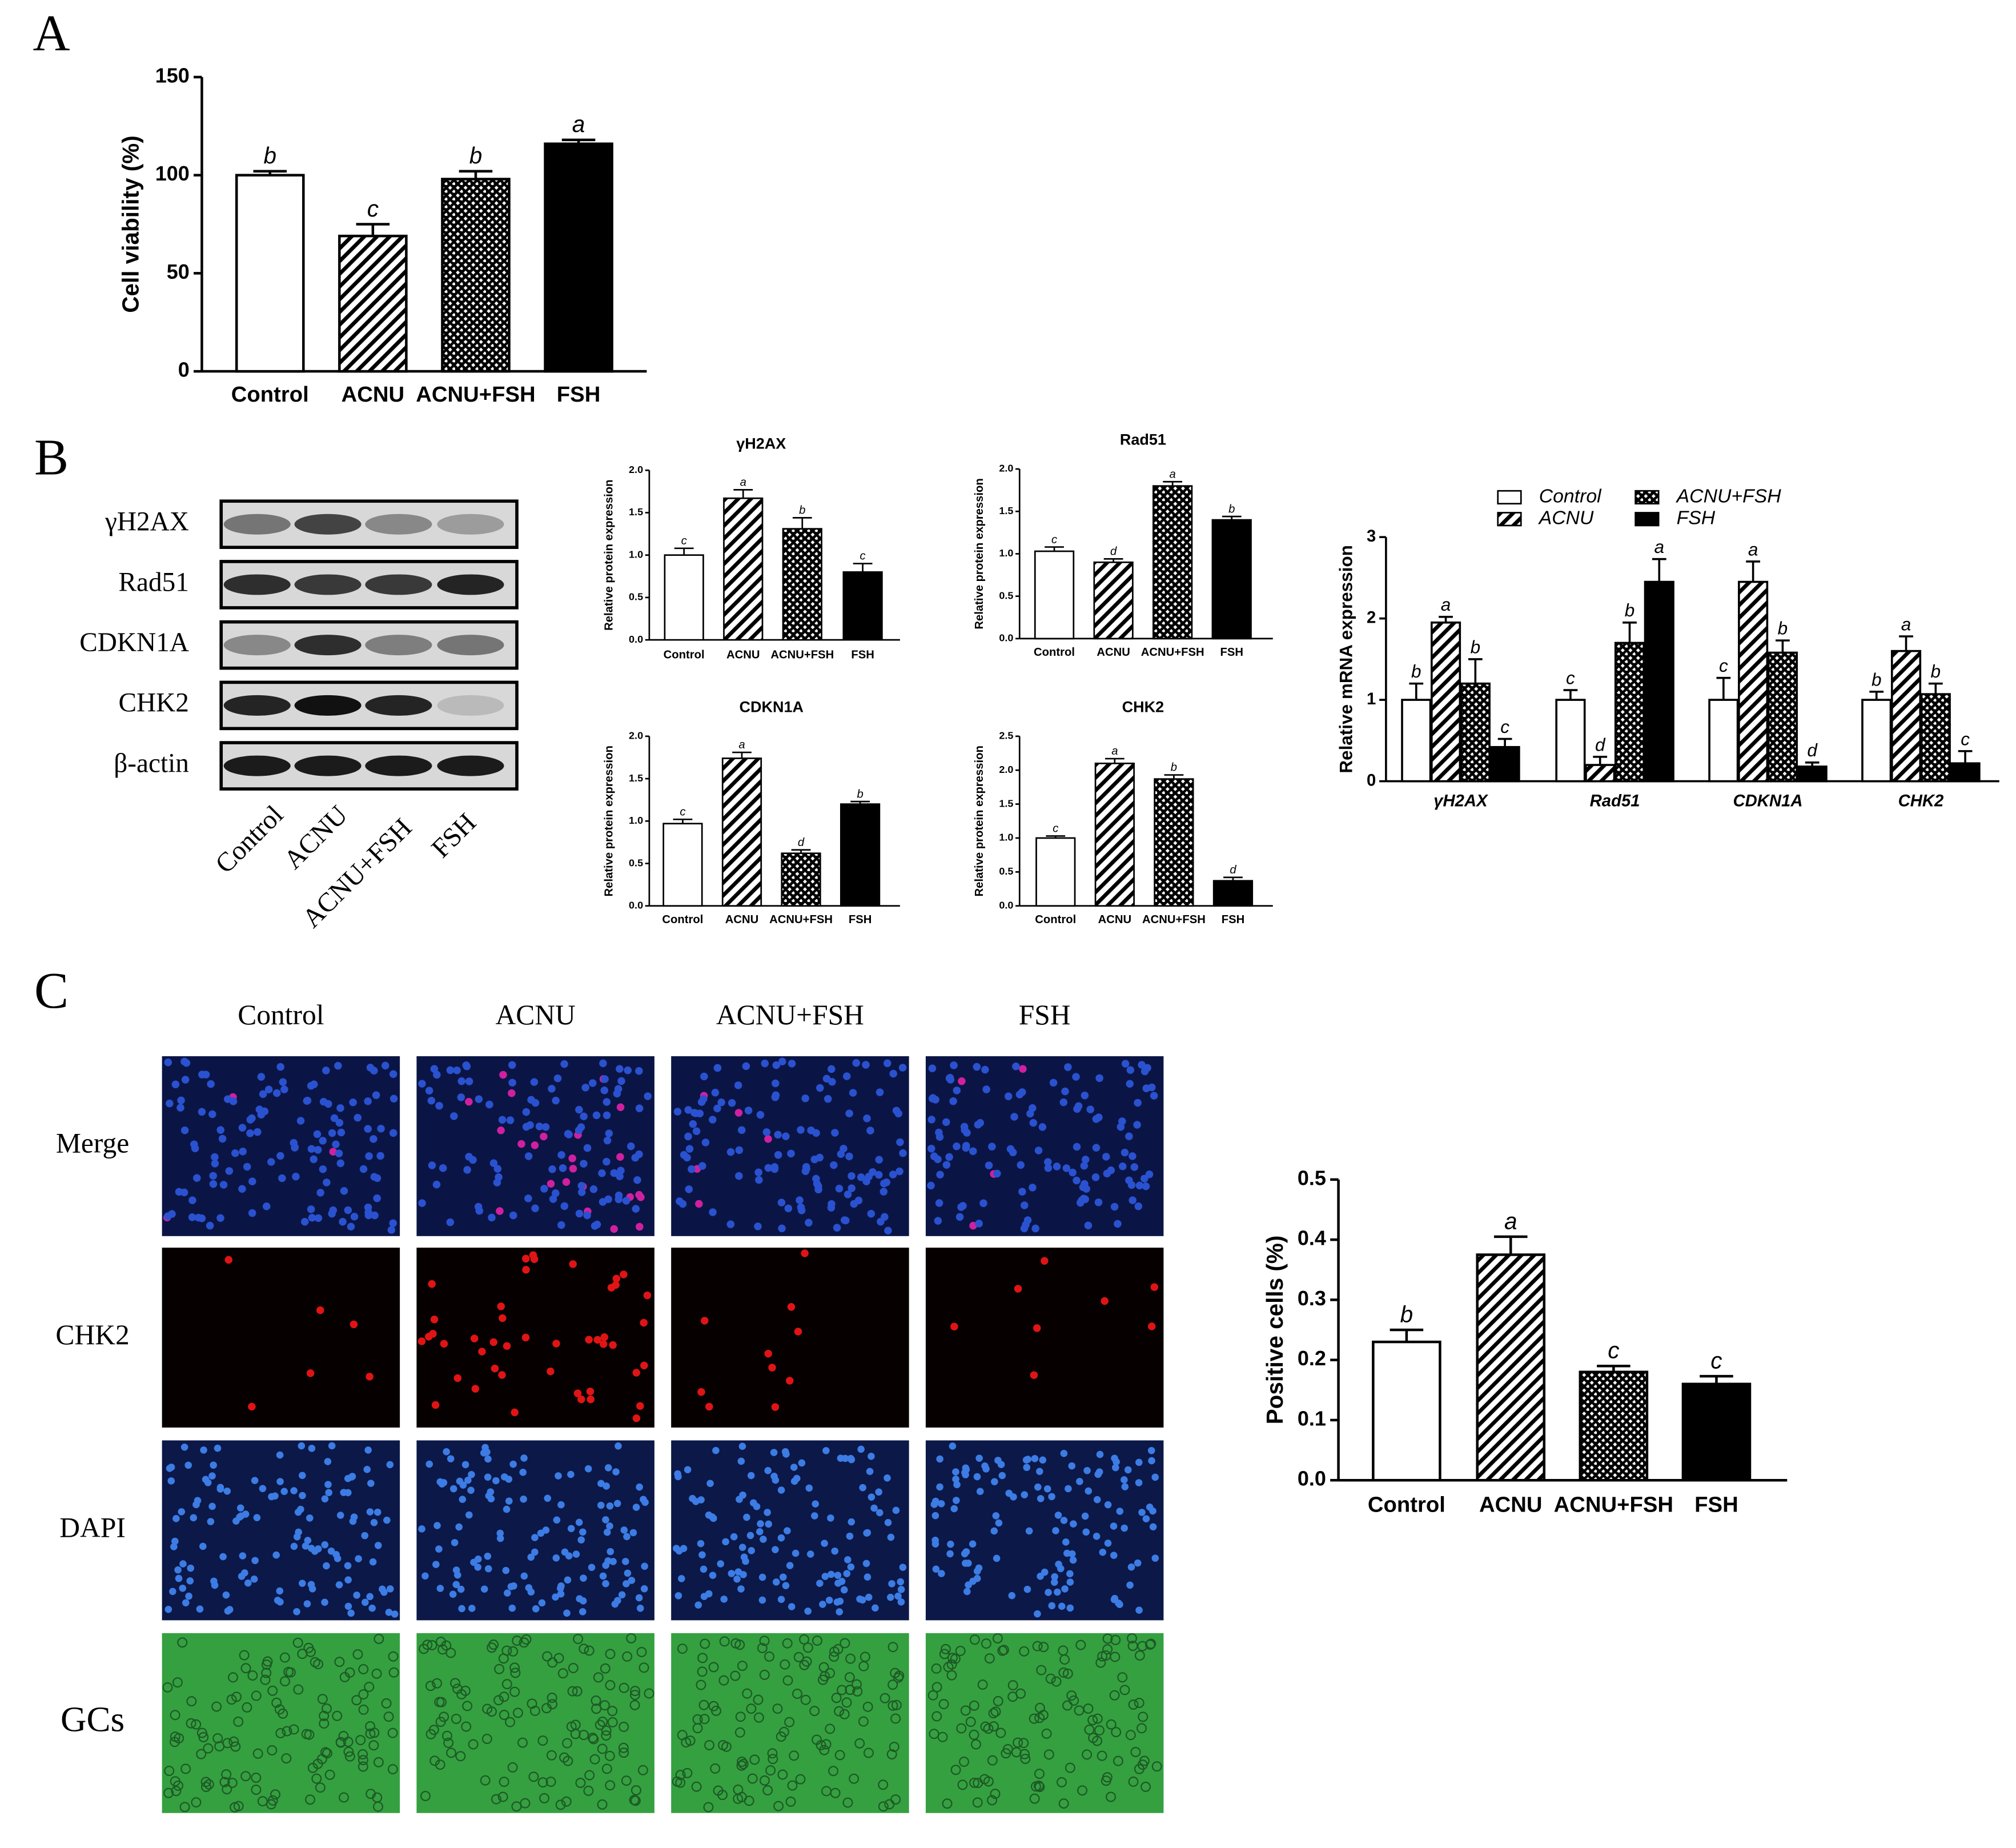 This screenshot has height=1848, width=2016. Describe the element at coordinates (1371, 537) in the screenshot. I see `y-tick-label: 3` at that location.